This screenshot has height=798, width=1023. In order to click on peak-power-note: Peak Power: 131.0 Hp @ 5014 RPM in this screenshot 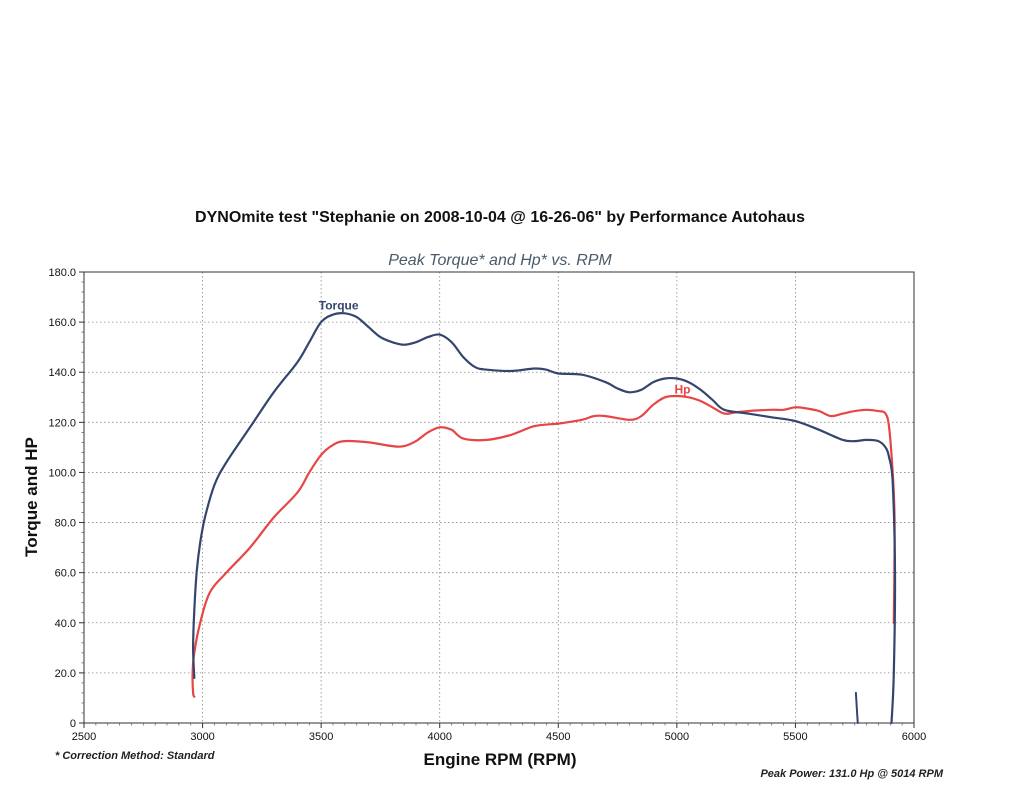, I will do `click(851, 774)`.